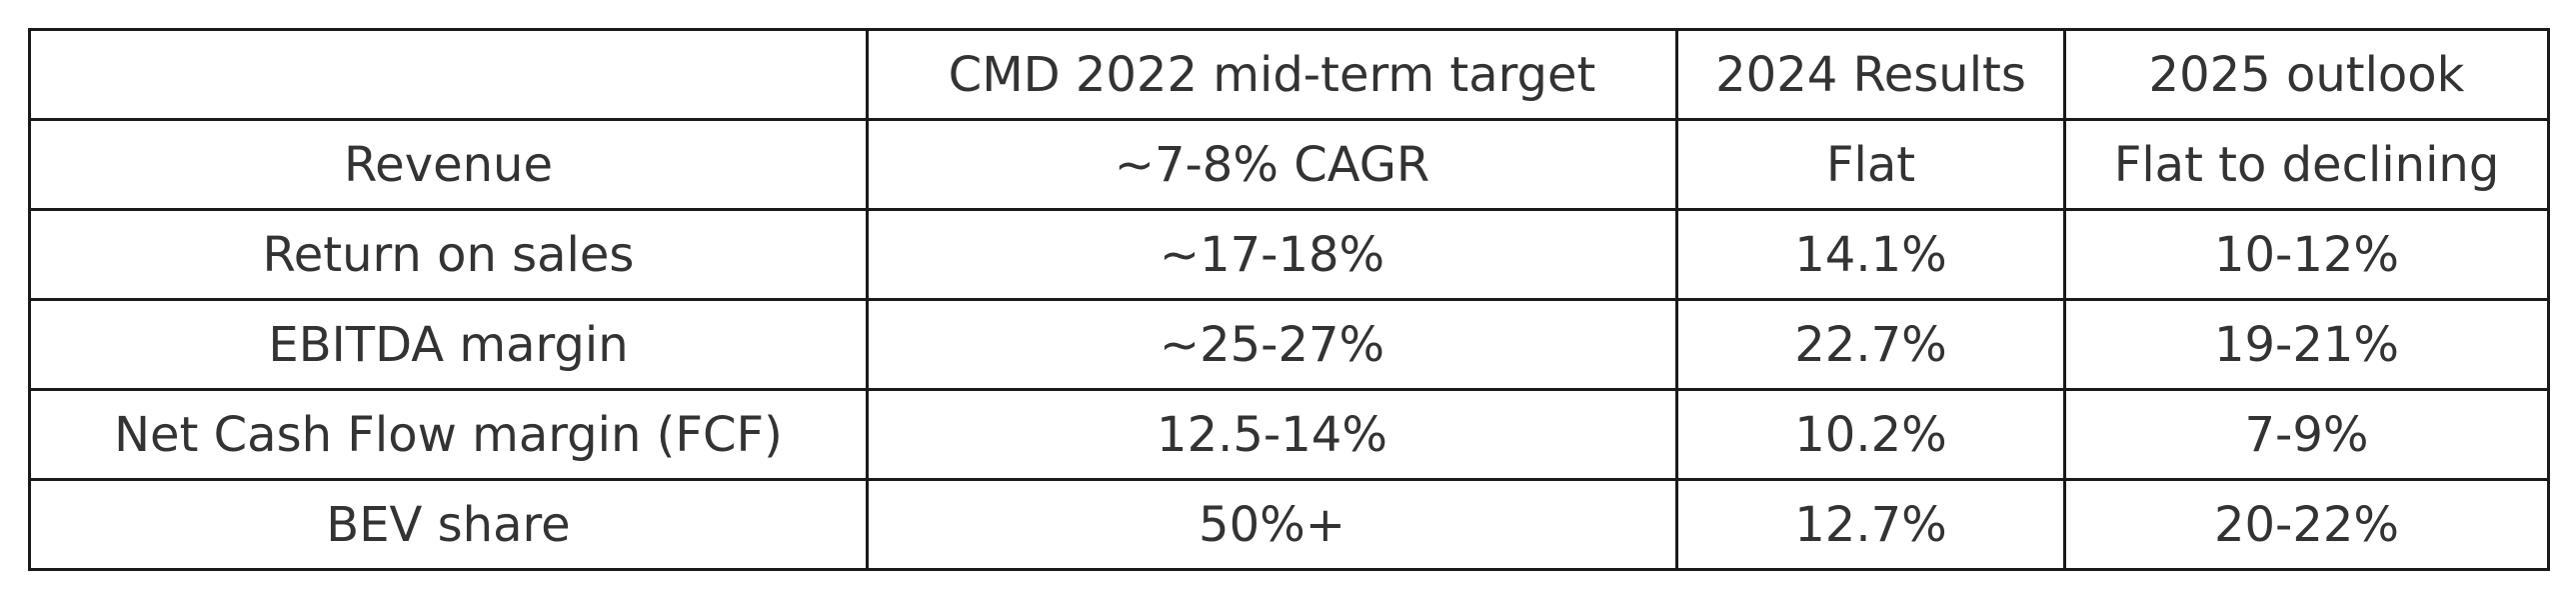  I want to click on row-label: BEV share, so click(448, 524).